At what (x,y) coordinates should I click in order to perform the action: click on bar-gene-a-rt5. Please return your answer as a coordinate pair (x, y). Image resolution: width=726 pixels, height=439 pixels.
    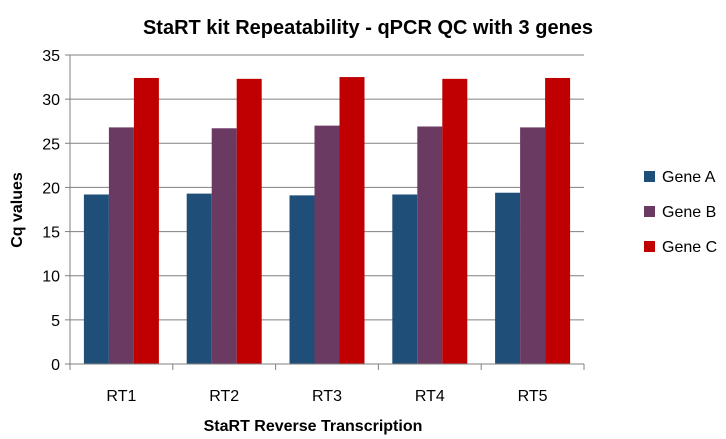
    Looking at the image, I should click on (508, 278).